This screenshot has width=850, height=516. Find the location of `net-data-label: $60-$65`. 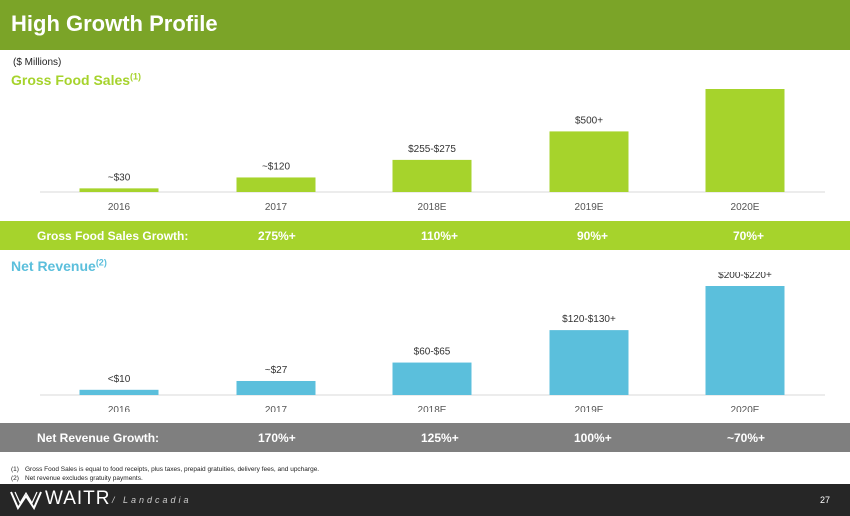

net-data-label: $60-$65 is located at coordinates (432, 352).